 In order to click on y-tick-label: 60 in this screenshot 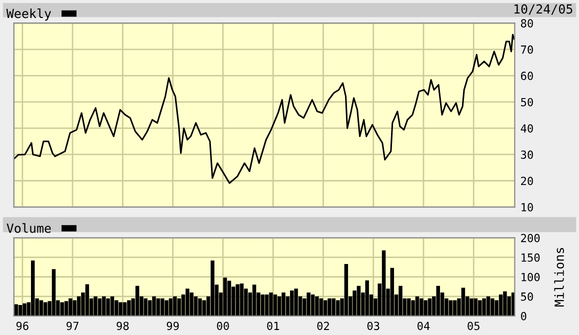, I will do `click(527, 76)`.